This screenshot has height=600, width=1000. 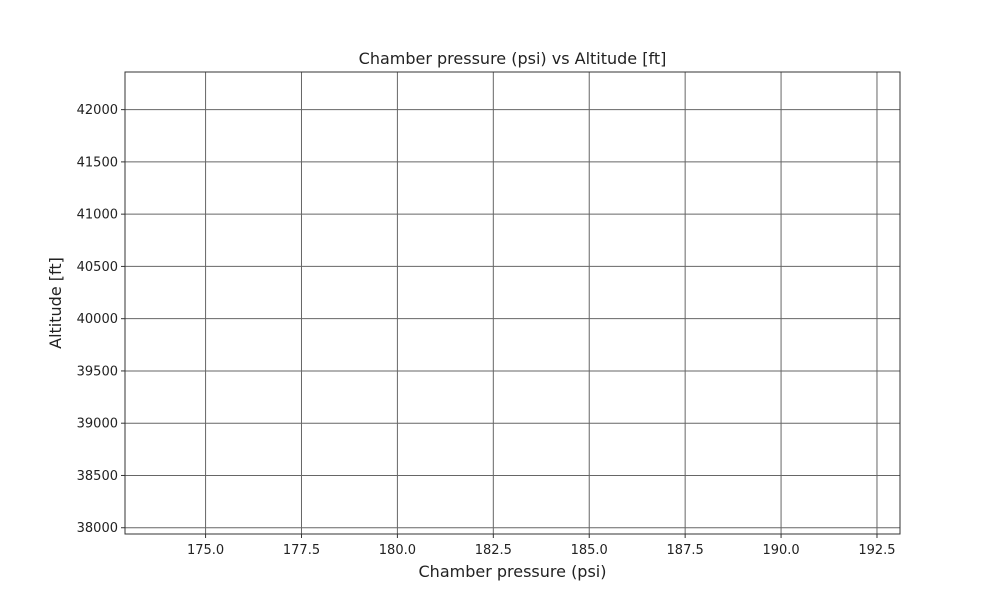 I want to click on y-tick-label: 40000, so click(x=97, y=319).